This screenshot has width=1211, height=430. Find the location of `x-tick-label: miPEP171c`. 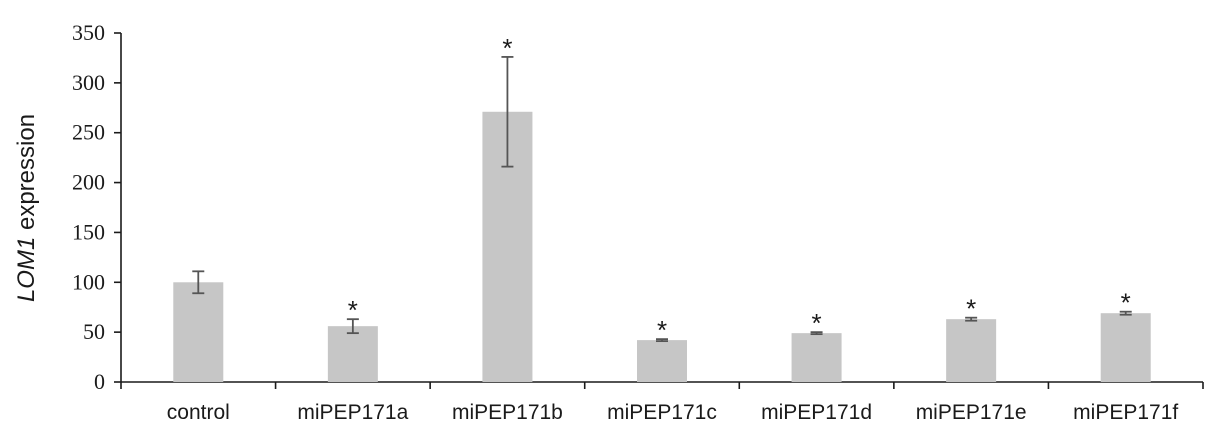

x-tick-label: miPEP171c is located at coordinates (662, 412).